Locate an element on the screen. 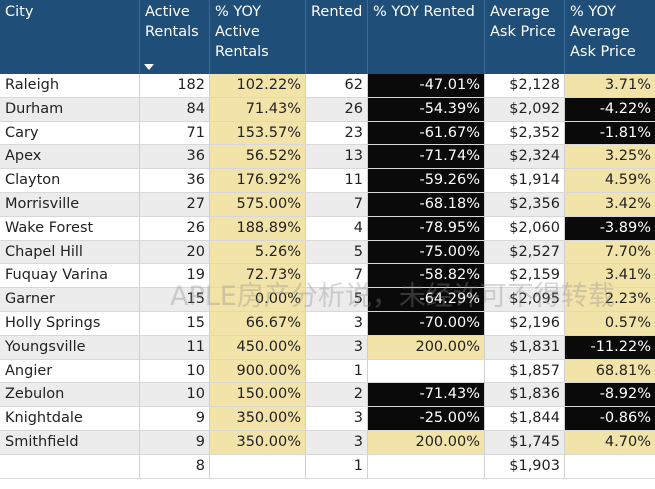 The image size is (655, 489). table-row: Apex 36 56.52% 13 -71.74% $2,324 3.25% is located at coordinates (327, 157).